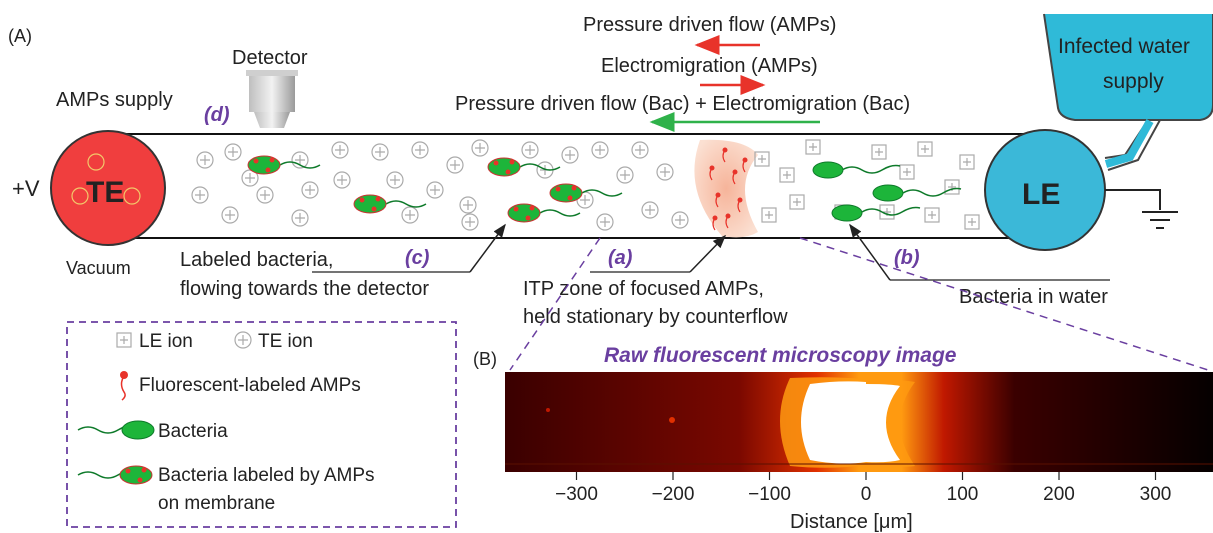  Describe the element at coordinates (270, 58) in the screenshot. I see `detector-label: Detector` at that location.